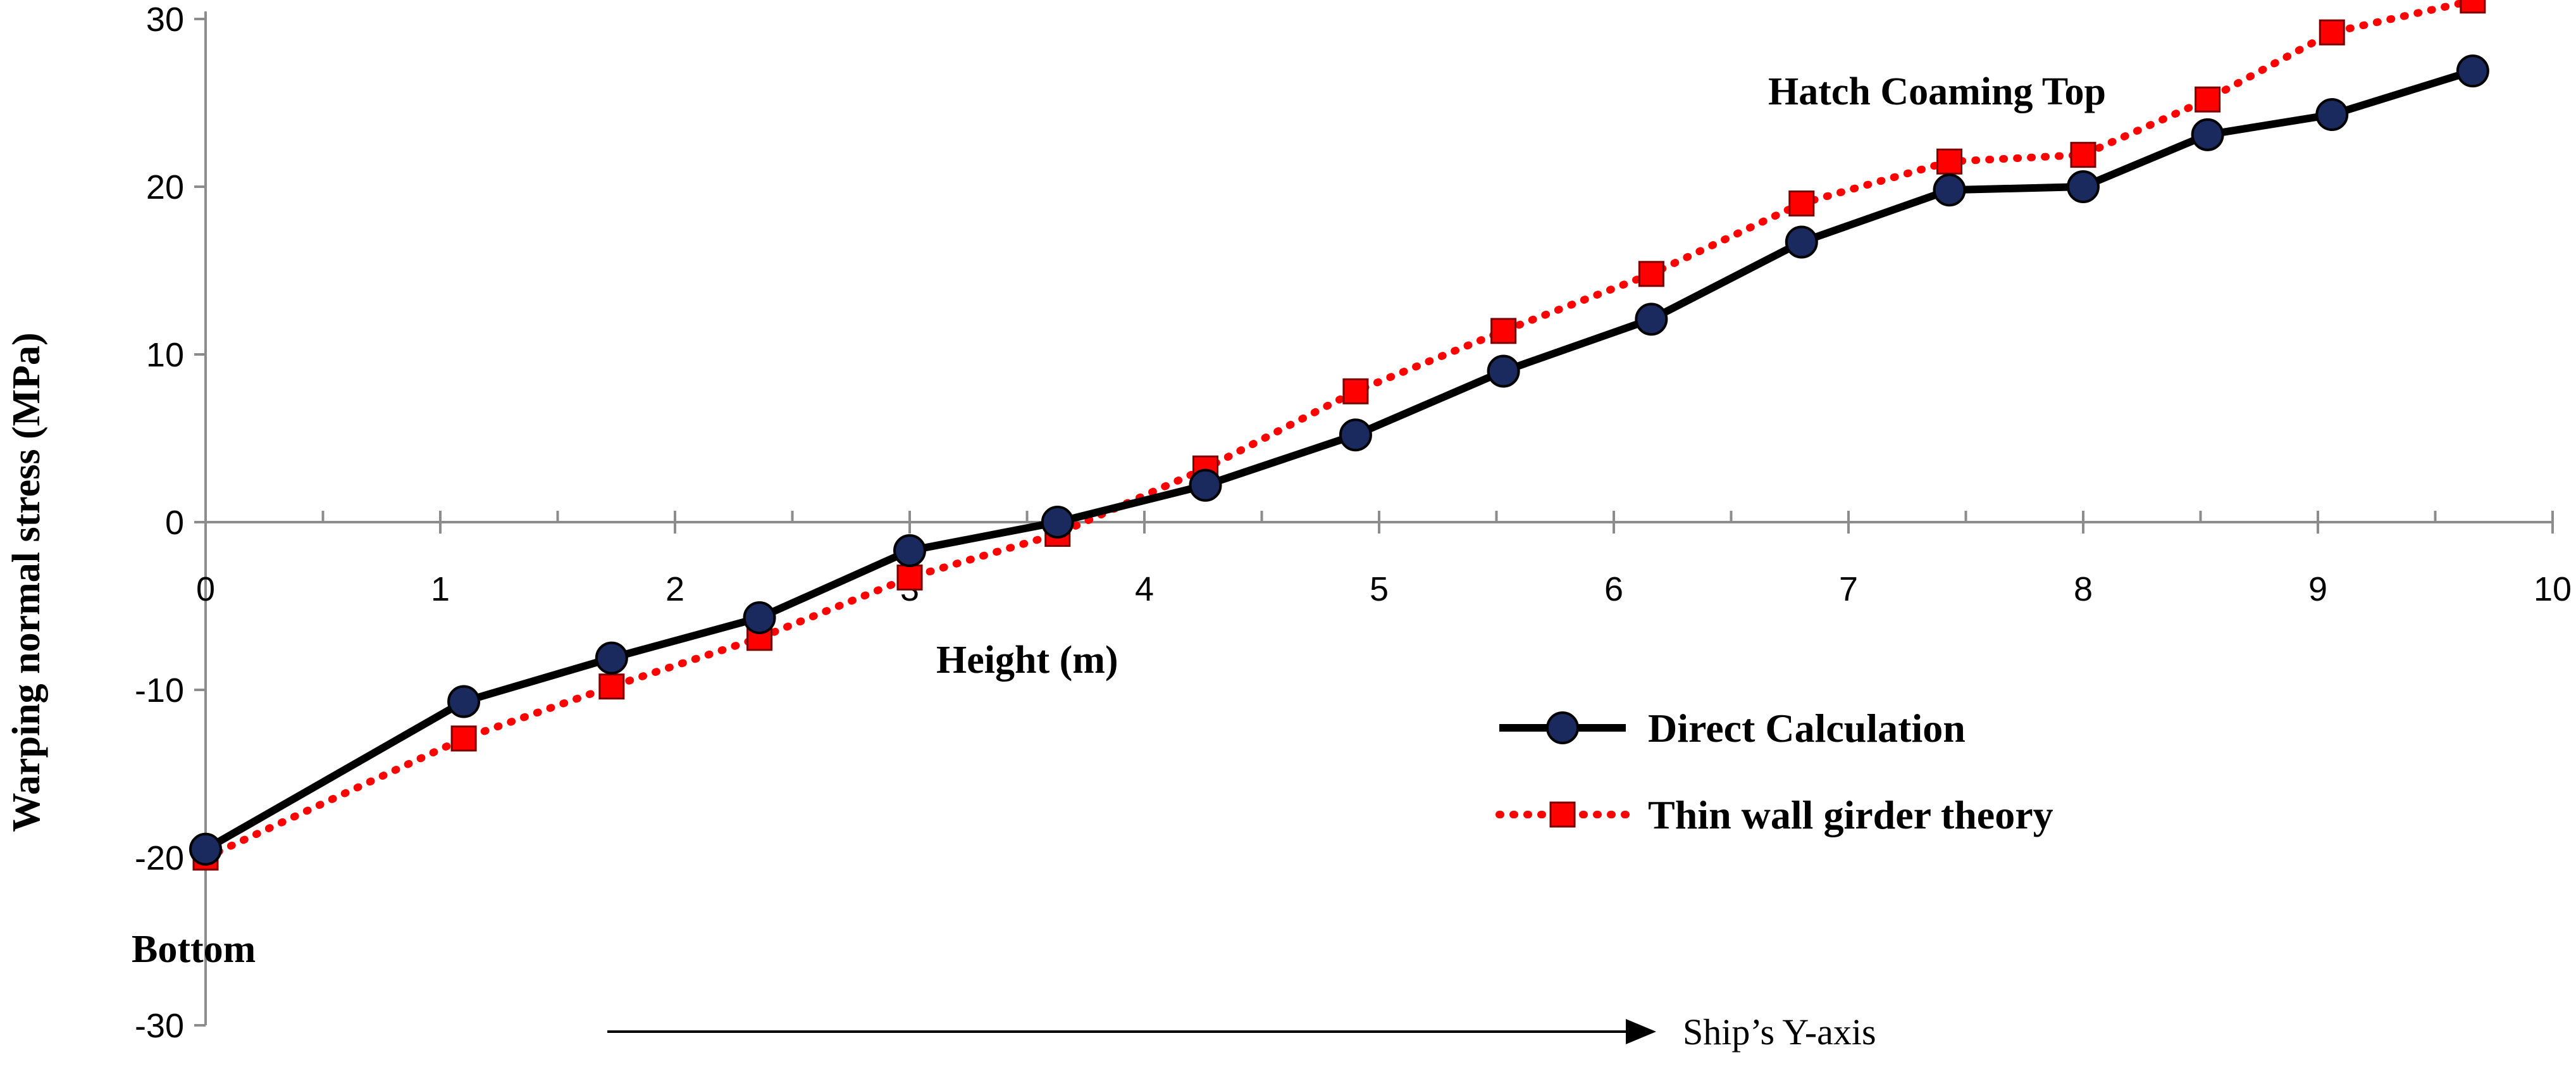  Describe the element at coordinates (175, 523) in the screenshot. I see `y-tick-label: 0` at that location.